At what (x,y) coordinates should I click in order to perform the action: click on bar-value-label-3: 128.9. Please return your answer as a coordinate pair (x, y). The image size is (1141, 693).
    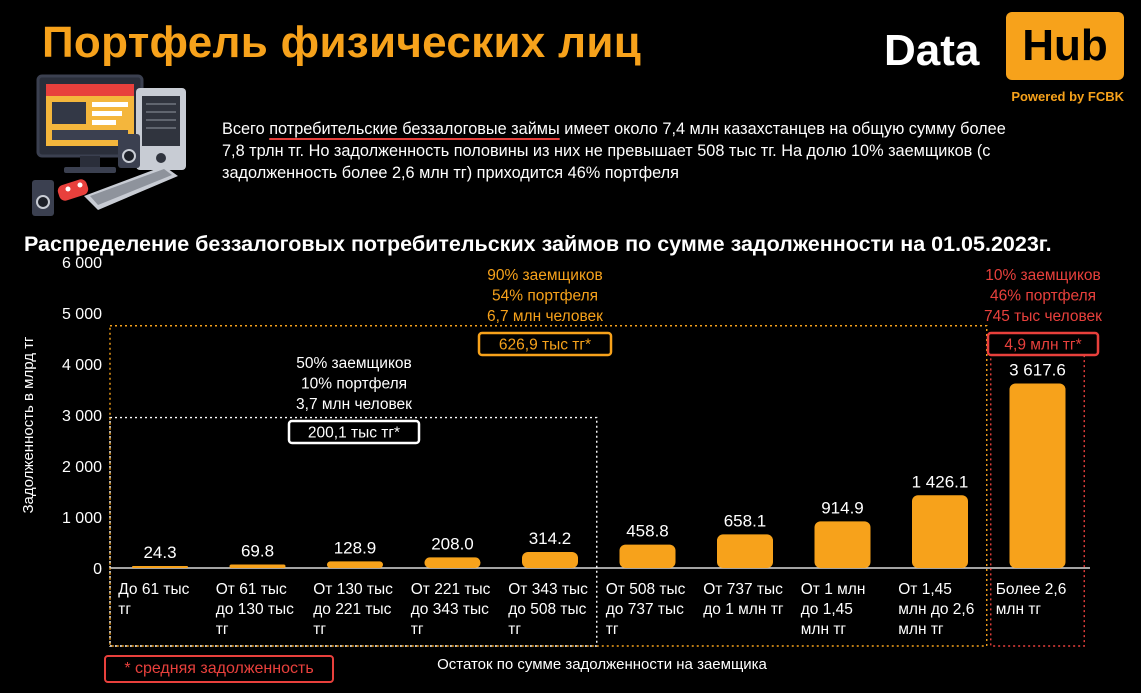
    Looking at the image, I should click on (355, 547).